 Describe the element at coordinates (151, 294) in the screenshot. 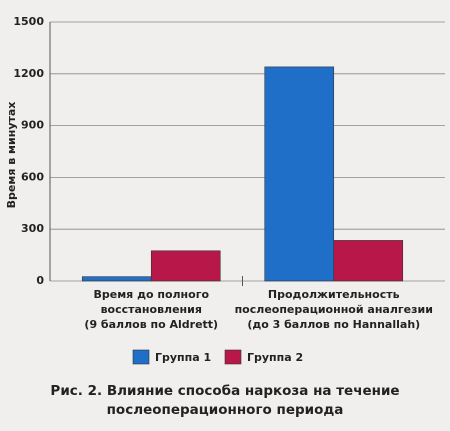

I see `x-tick-label: Время до полного` at that location.